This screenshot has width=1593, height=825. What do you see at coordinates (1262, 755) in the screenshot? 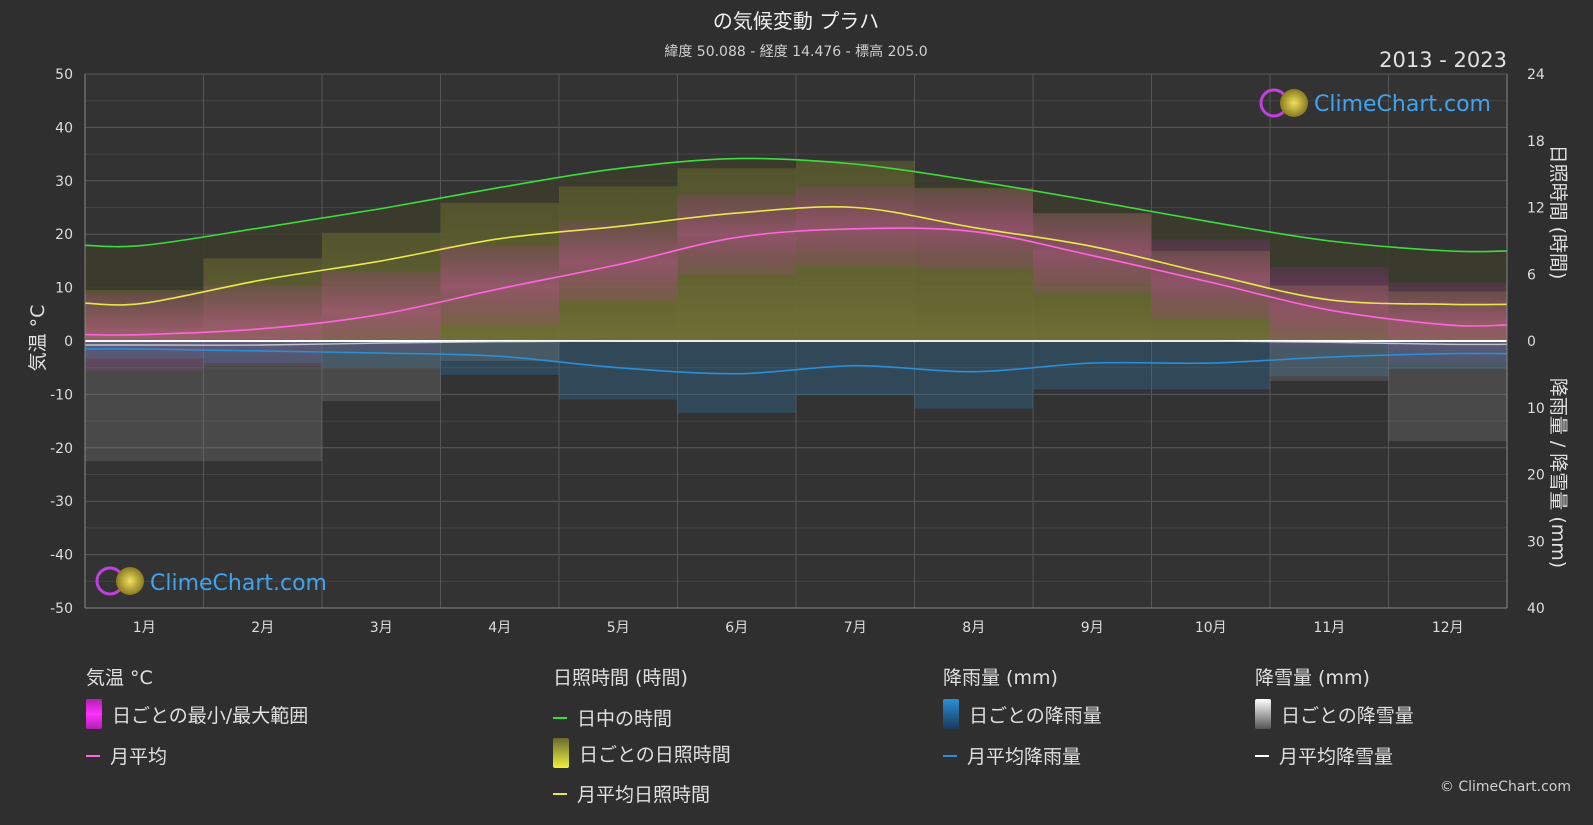
I see `snow-avg-swatch` at bounding box center [1262, 755].